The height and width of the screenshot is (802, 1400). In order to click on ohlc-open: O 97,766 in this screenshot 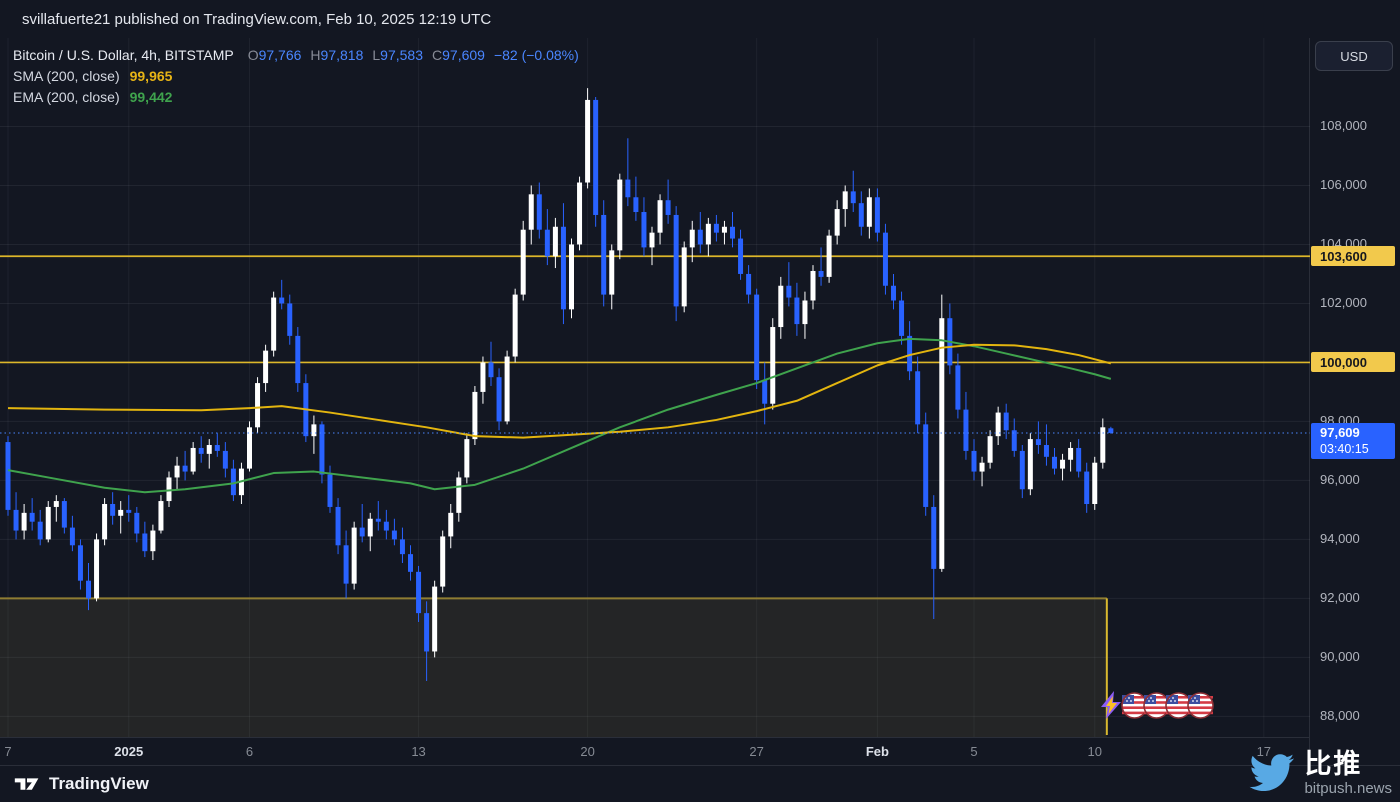, I will do `click(274, 54)`.